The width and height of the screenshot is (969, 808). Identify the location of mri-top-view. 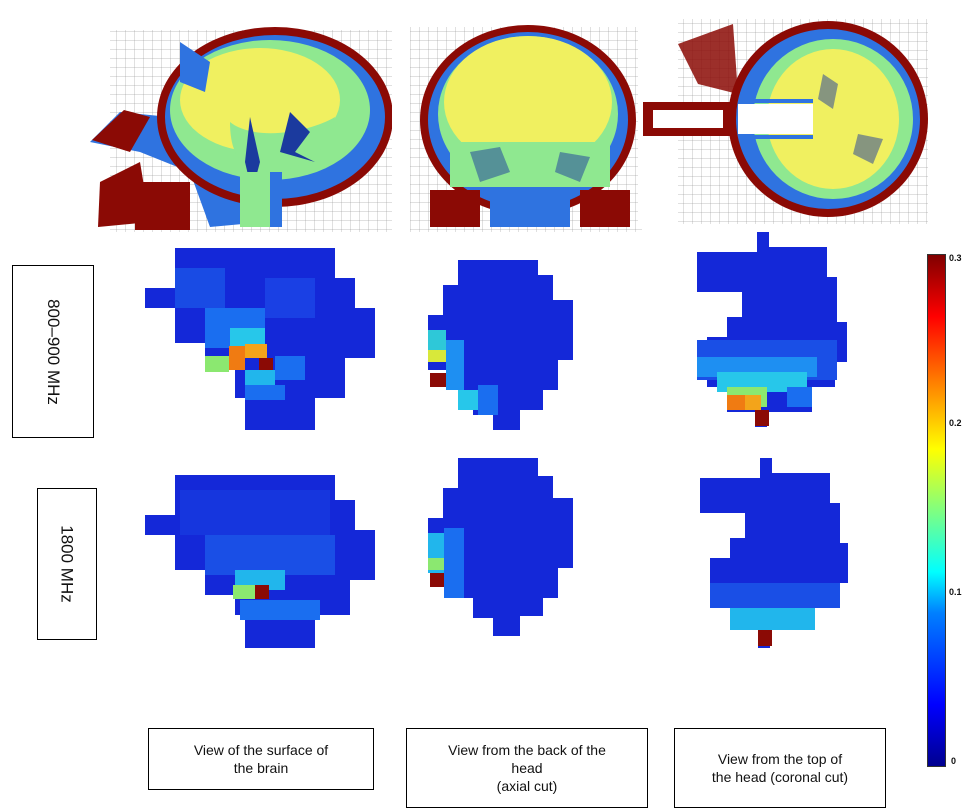
(784, 119).